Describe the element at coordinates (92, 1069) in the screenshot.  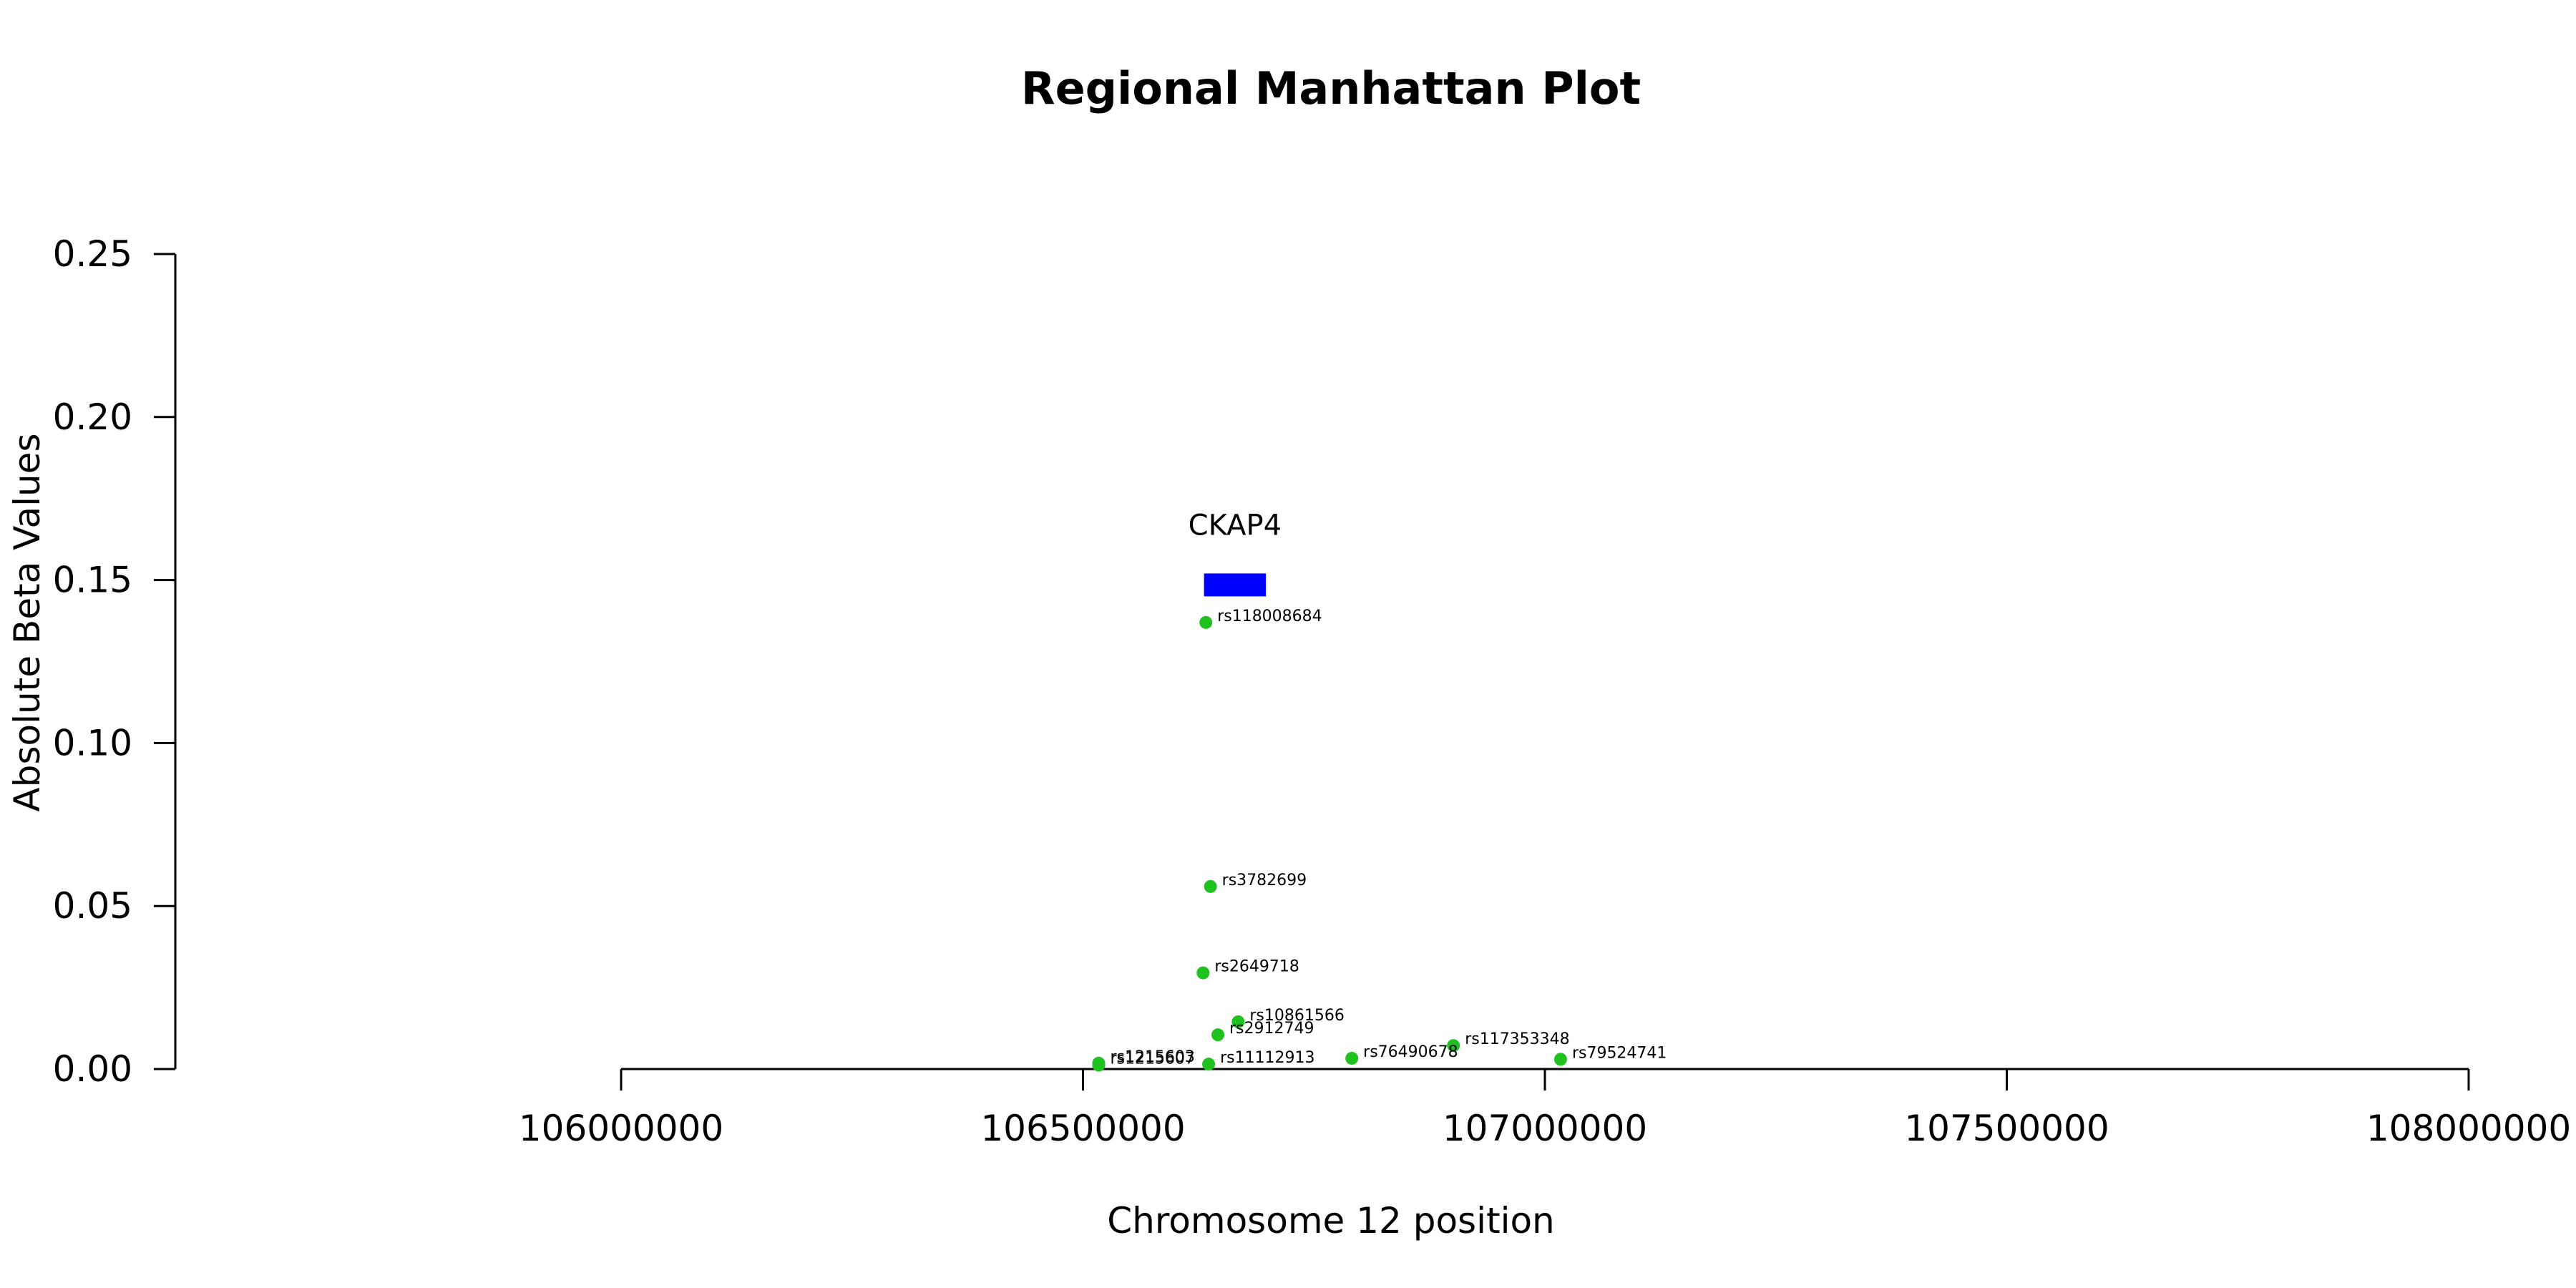
I see `y-tick-label: 0.00` at that location.